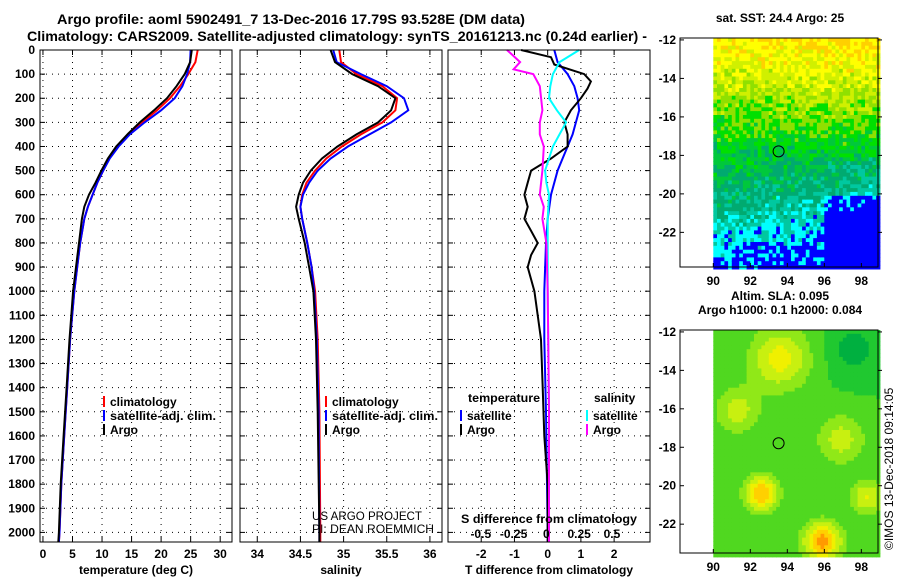 The width and height of the screenshot is (900, 580). Describe the element at coordinates (430, 554) in the screenshot. I see `x-tick-label: 36` at that location.